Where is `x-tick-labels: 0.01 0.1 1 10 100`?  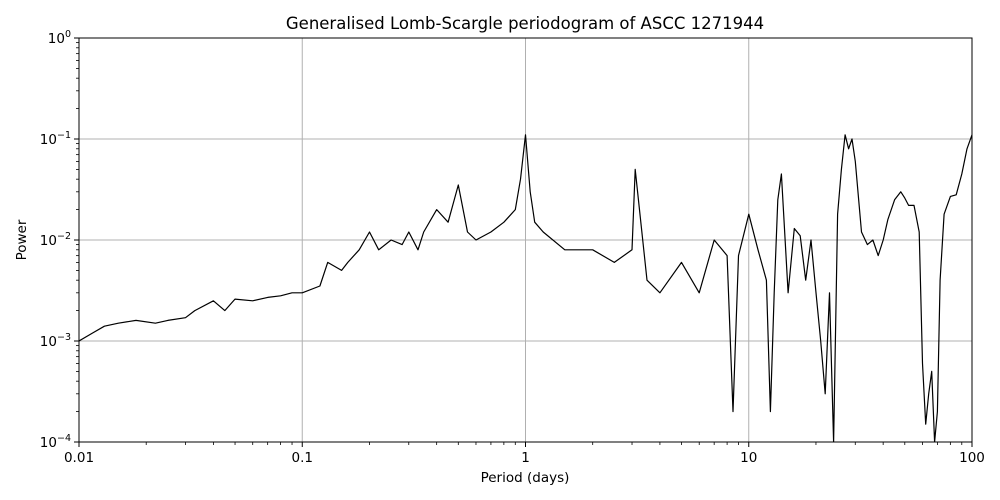 x-tick-labels: 0.01 0.1 1 10 100 is located at coordinates (524, 458).